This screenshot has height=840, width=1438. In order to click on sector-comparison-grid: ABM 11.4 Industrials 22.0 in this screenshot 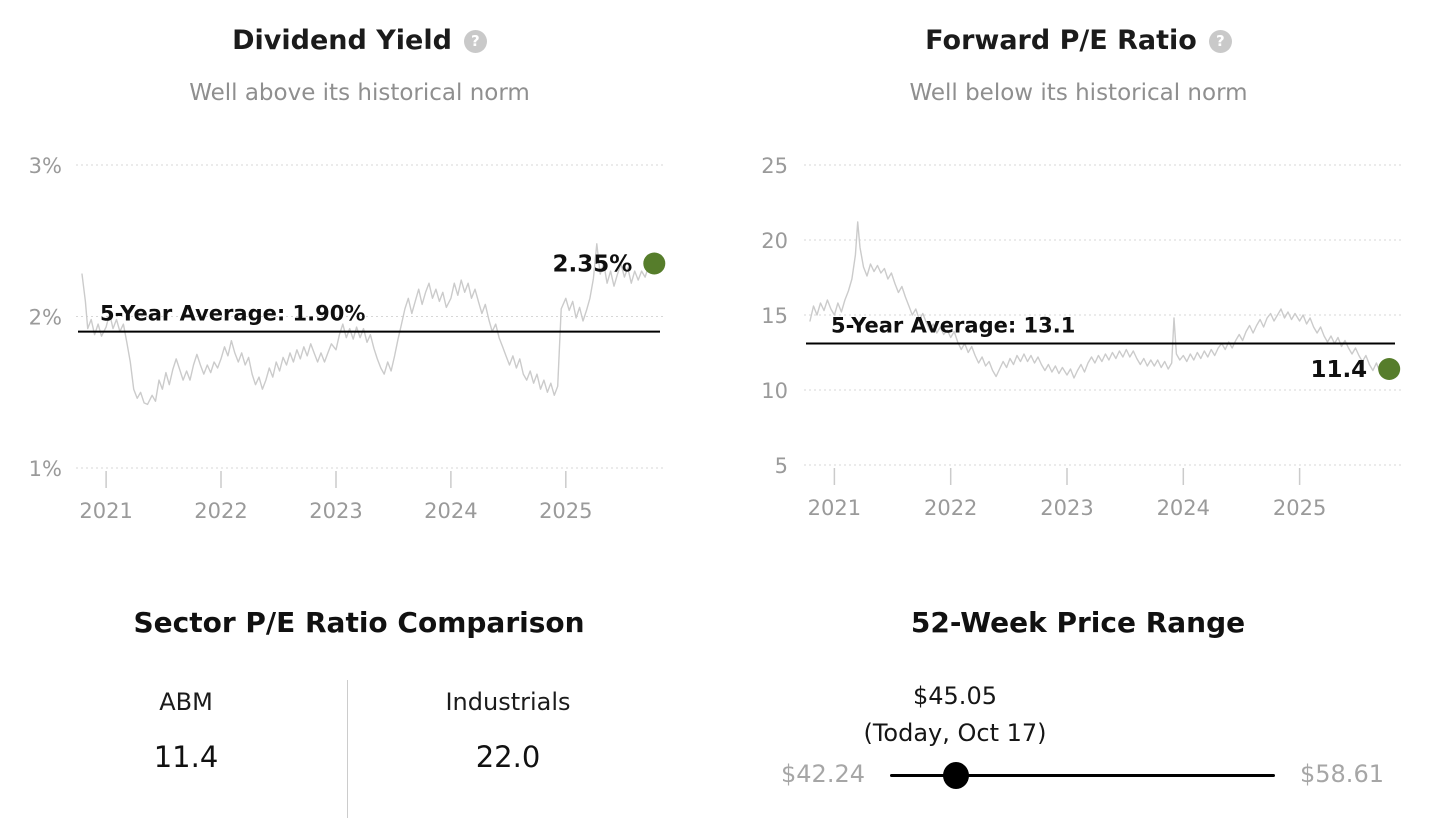, I will do `click(347, 731)`.